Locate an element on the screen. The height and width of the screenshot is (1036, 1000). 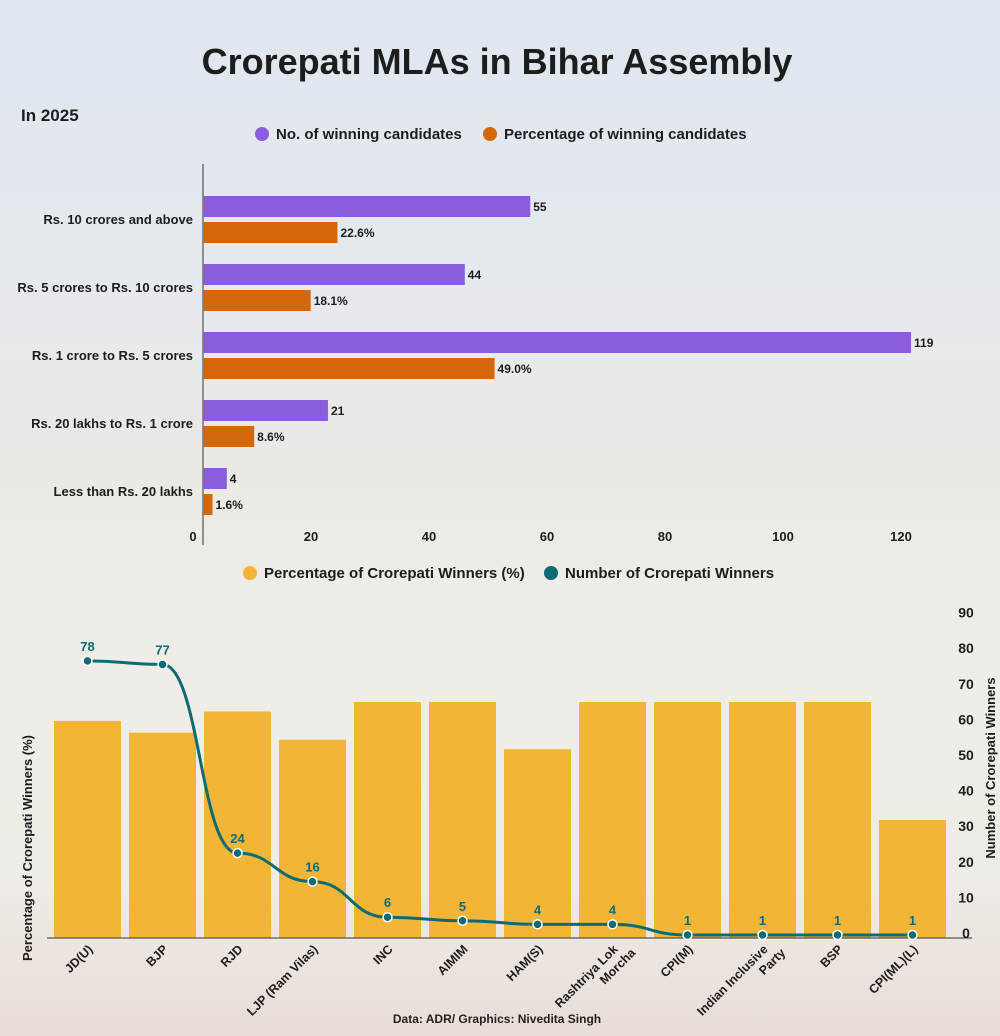
point-label: 77 is located at coordinates (162, 649).